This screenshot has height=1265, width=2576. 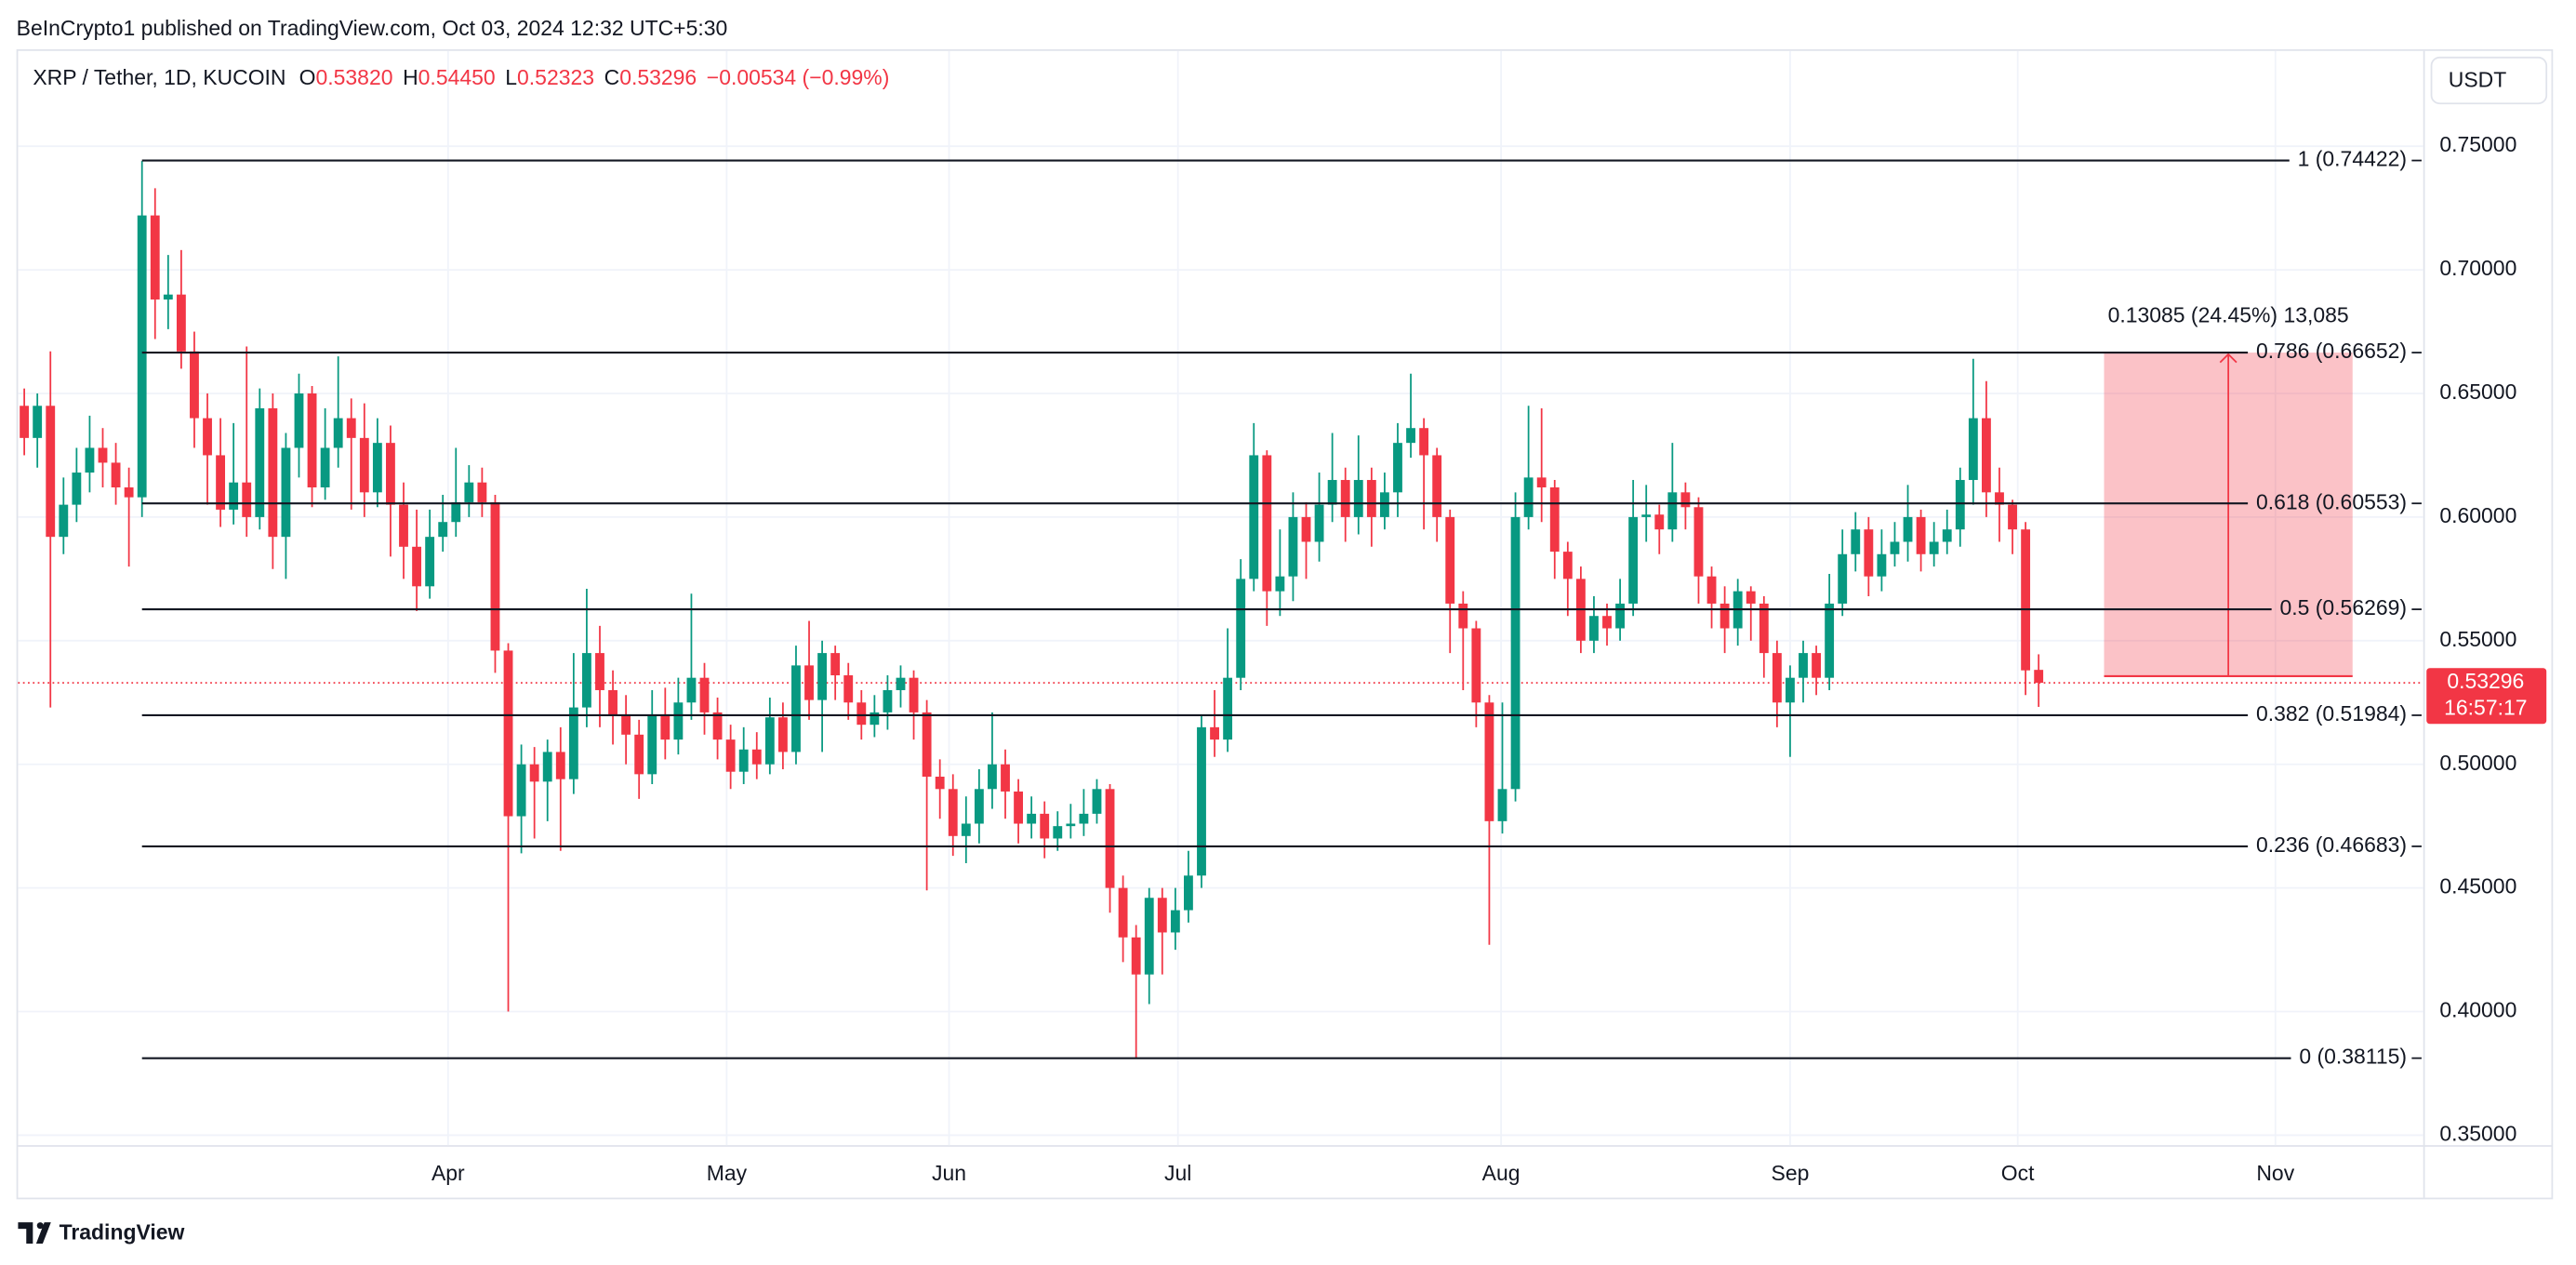 I want to click on branding: TradingView, so click(x=101, y=1232).